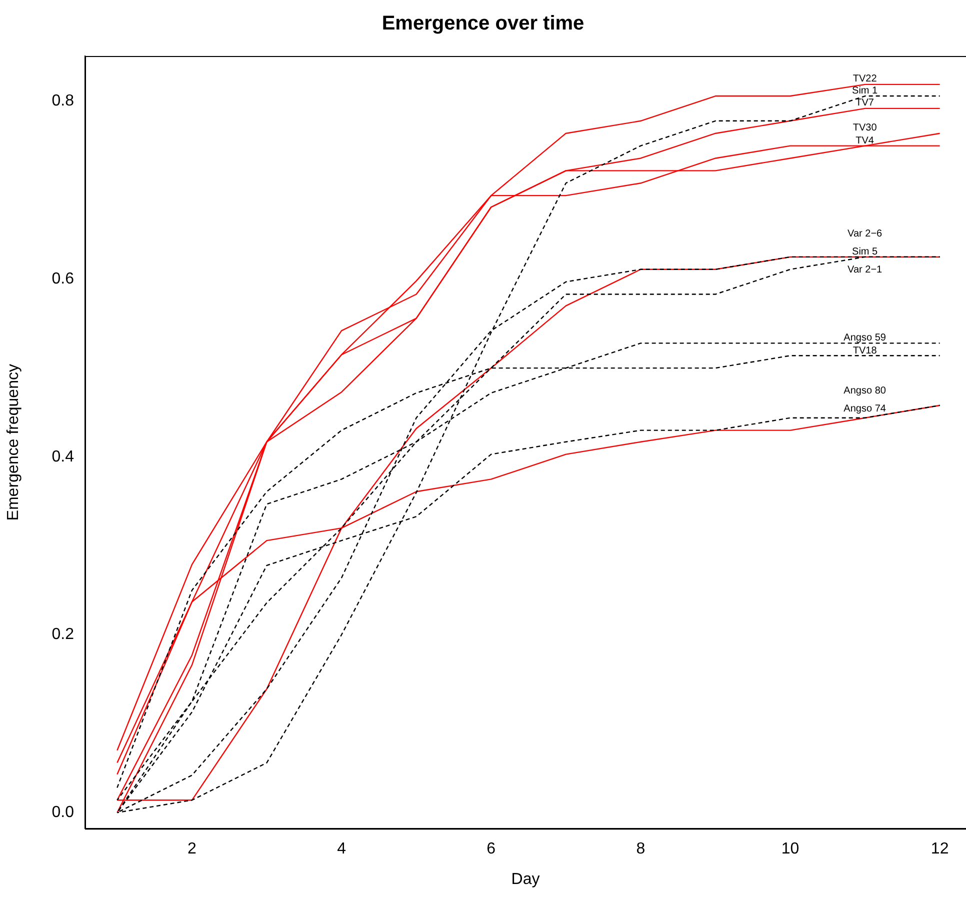 The image size is (966, 899). Describe the element at coordinates (63, 813) in the screenshot. I see `y-tick-label: 0.0` at that location.